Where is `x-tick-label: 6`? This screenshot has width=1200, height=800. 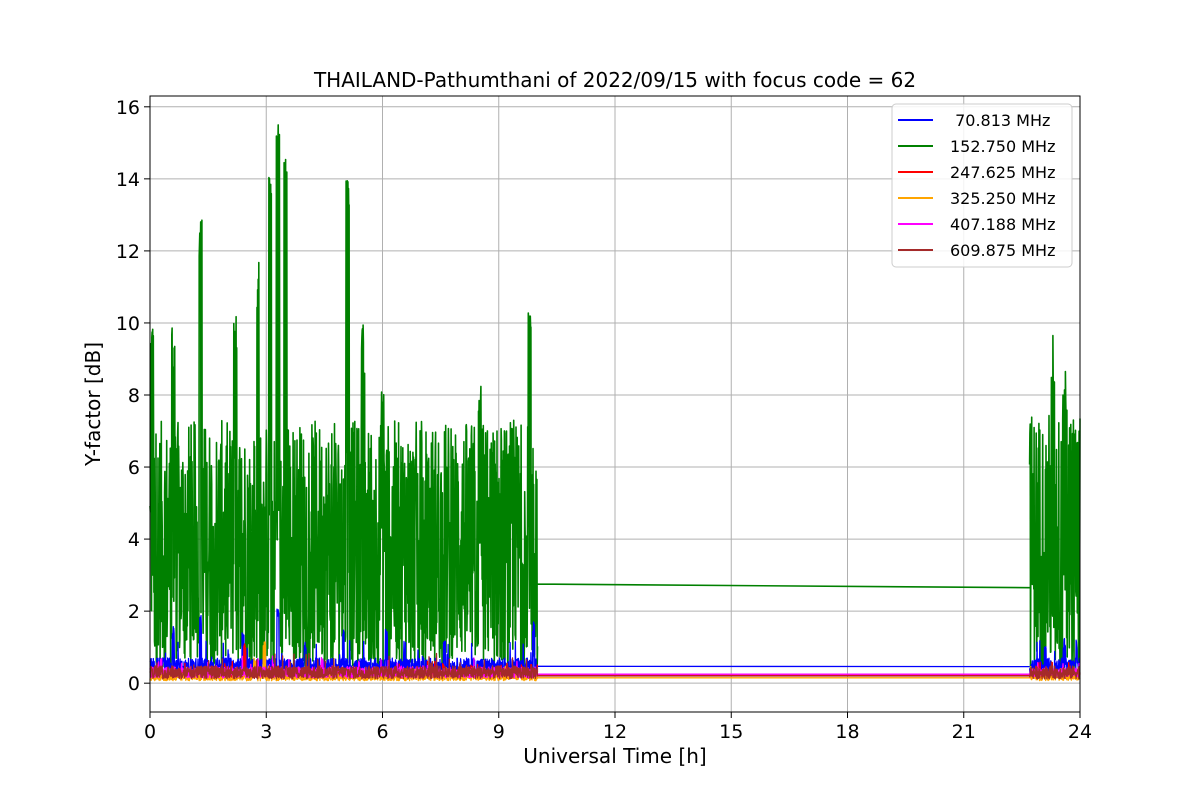 x-tick-label: 6 is located at coordinates (382, 732).